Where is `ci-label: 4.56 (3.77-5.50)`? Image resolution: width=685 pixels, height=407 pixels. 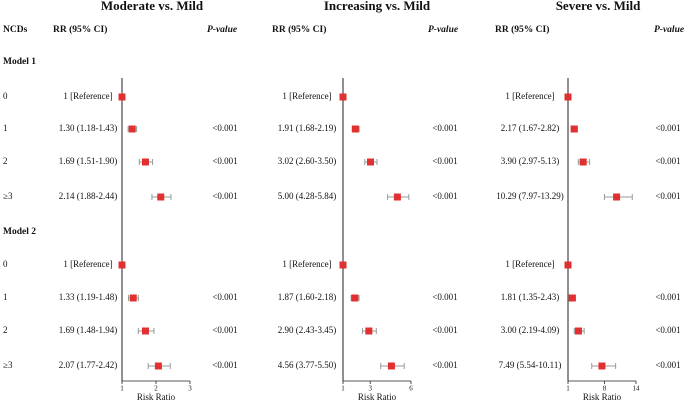 ci-label: 4.56 (3.77-5.50) is located at coordinates (307, 365).